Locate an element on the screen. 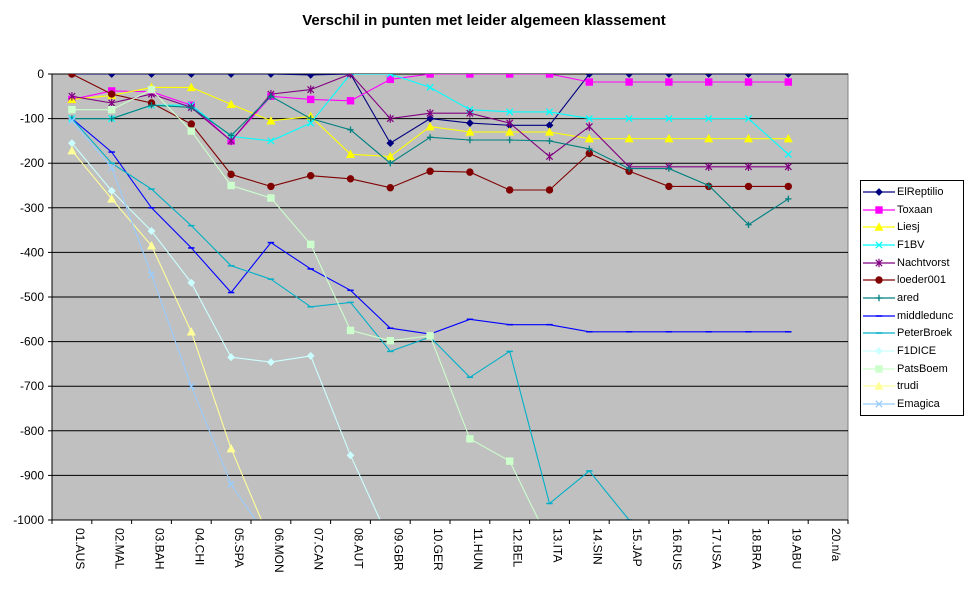 The image size is (968, 591). legend-label: Emagica is located at coordinates (918, 404).